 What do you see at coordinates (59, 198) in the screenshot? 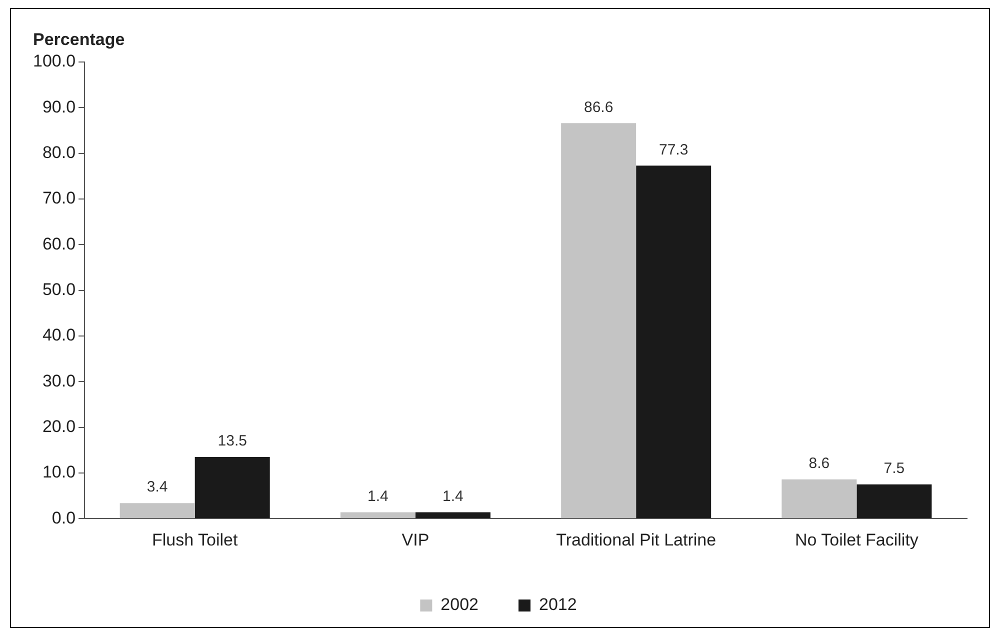
I see `y-tick-label: 70.0` at bounding box center [59, 198].